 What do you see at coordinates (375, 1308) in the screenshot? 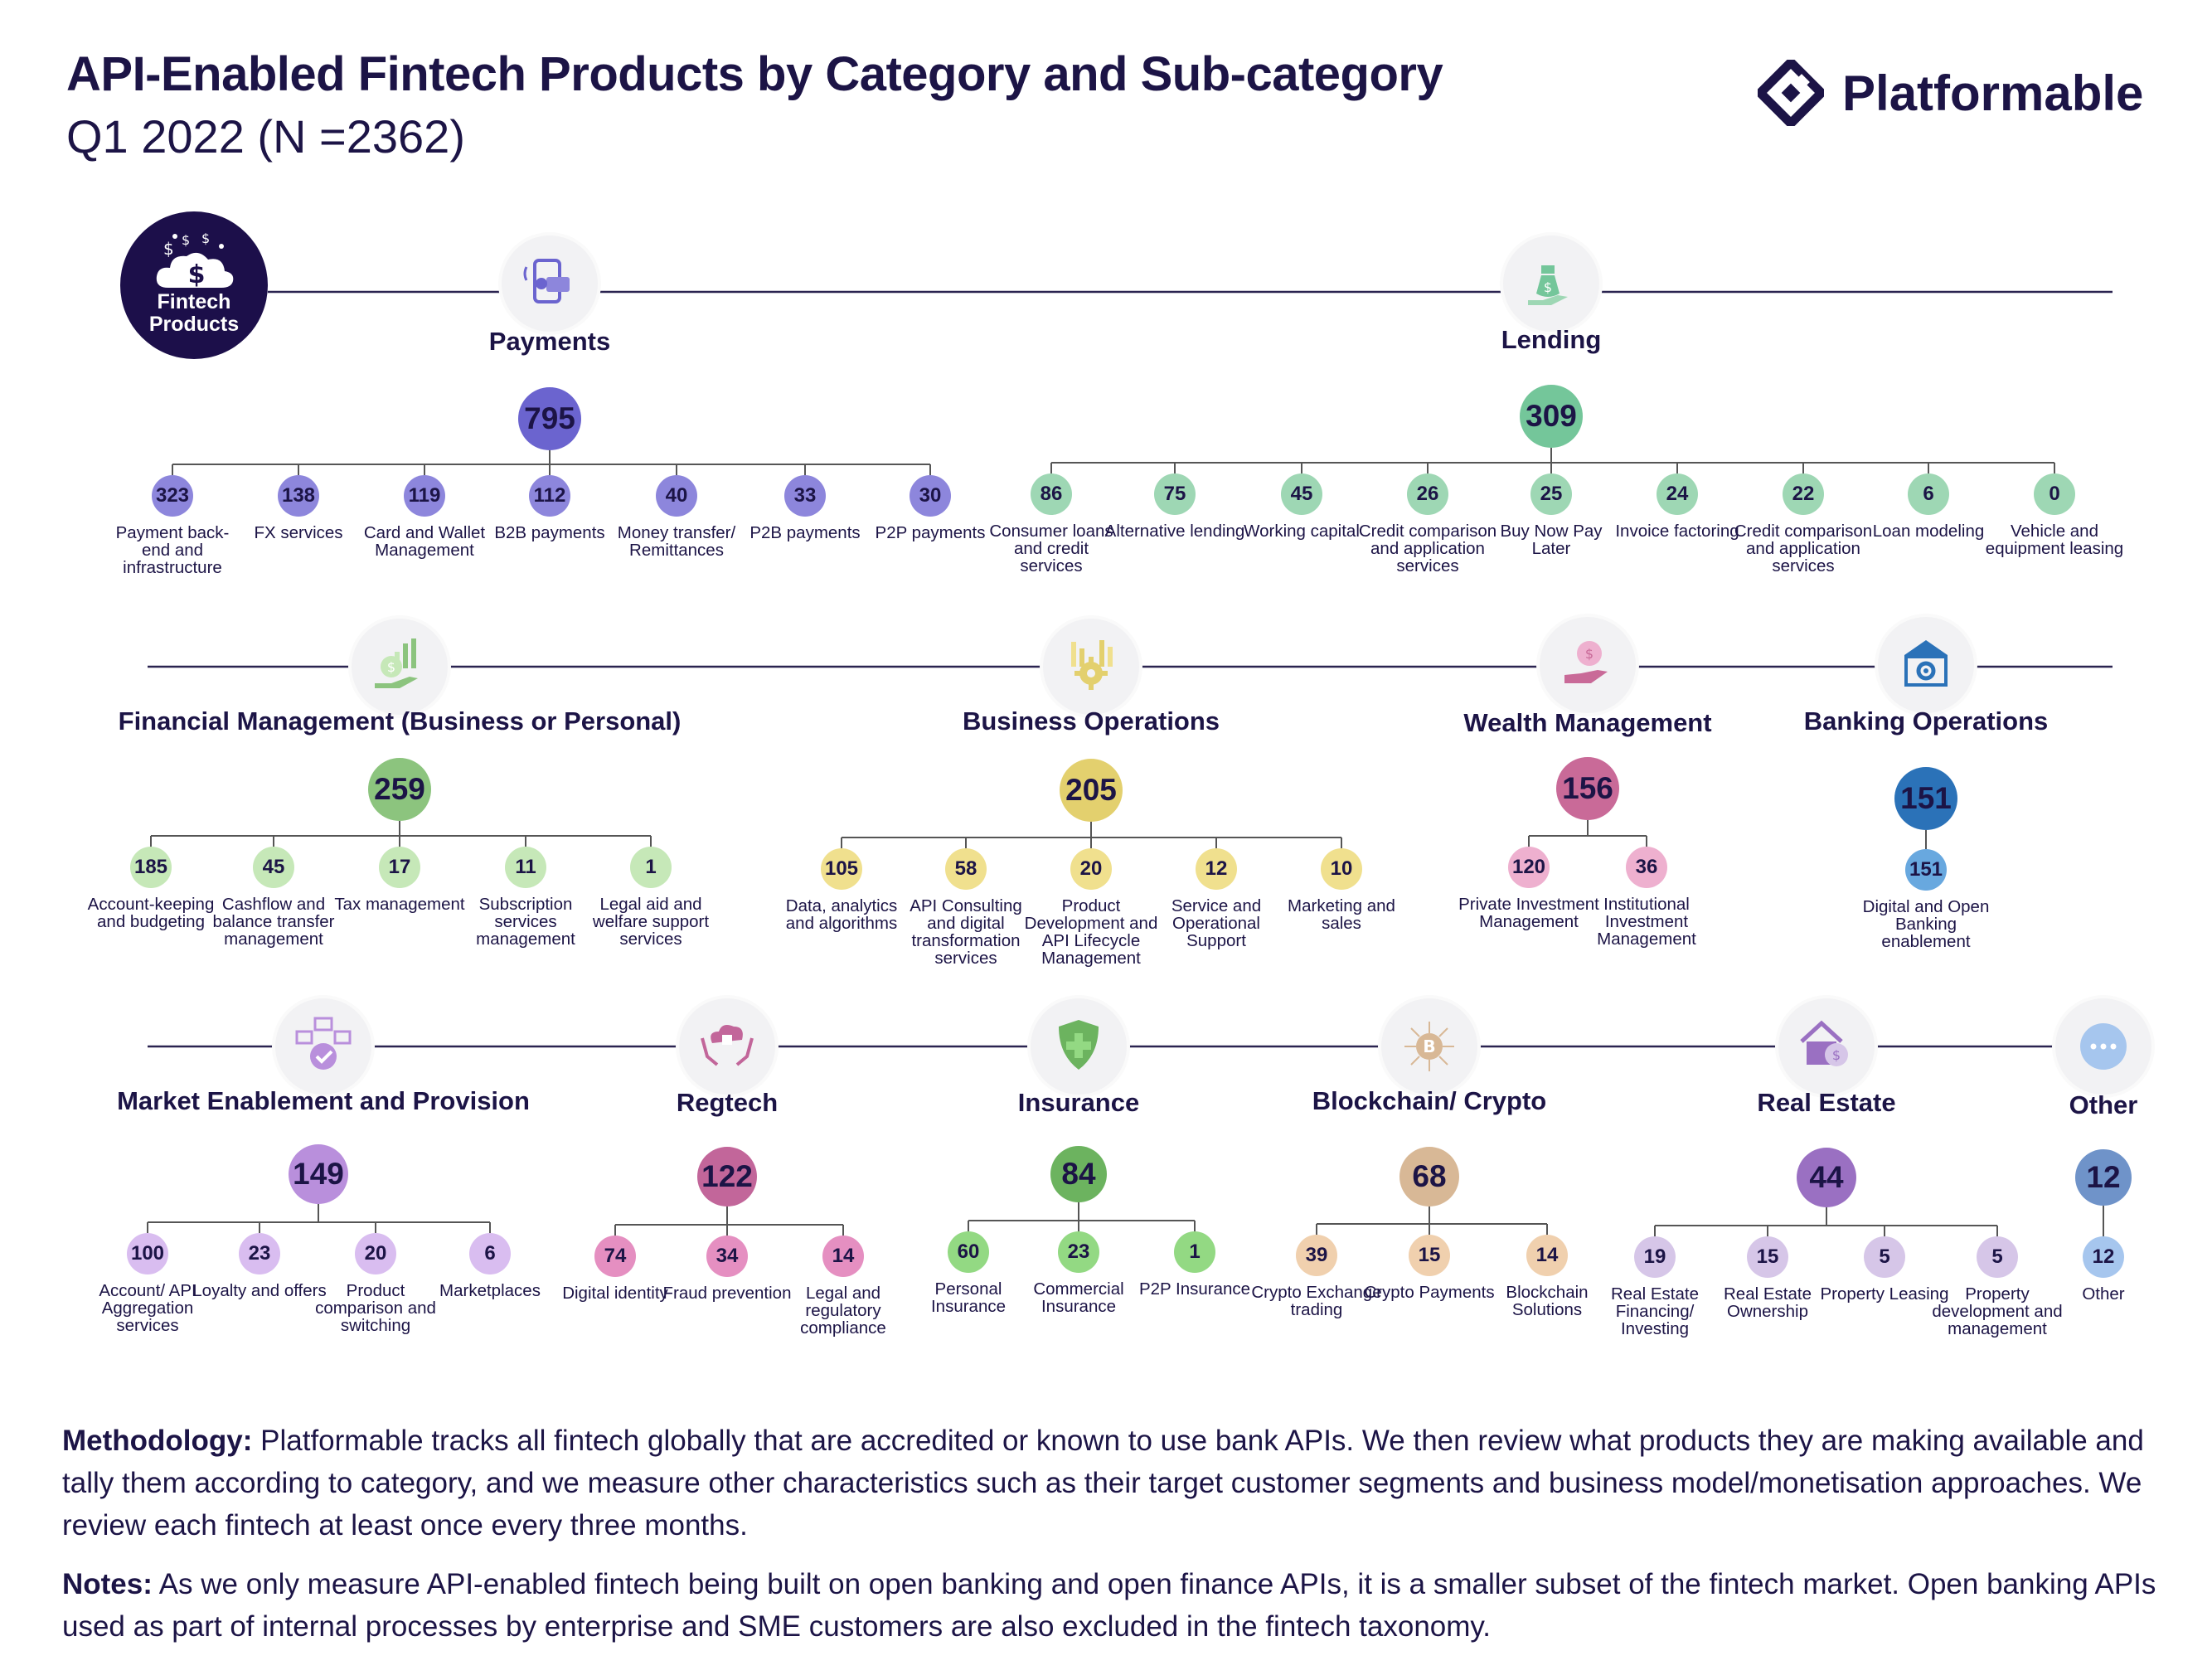
I see `sub-label-market: Product comparison and switching` at bounding box center [375, 1308].